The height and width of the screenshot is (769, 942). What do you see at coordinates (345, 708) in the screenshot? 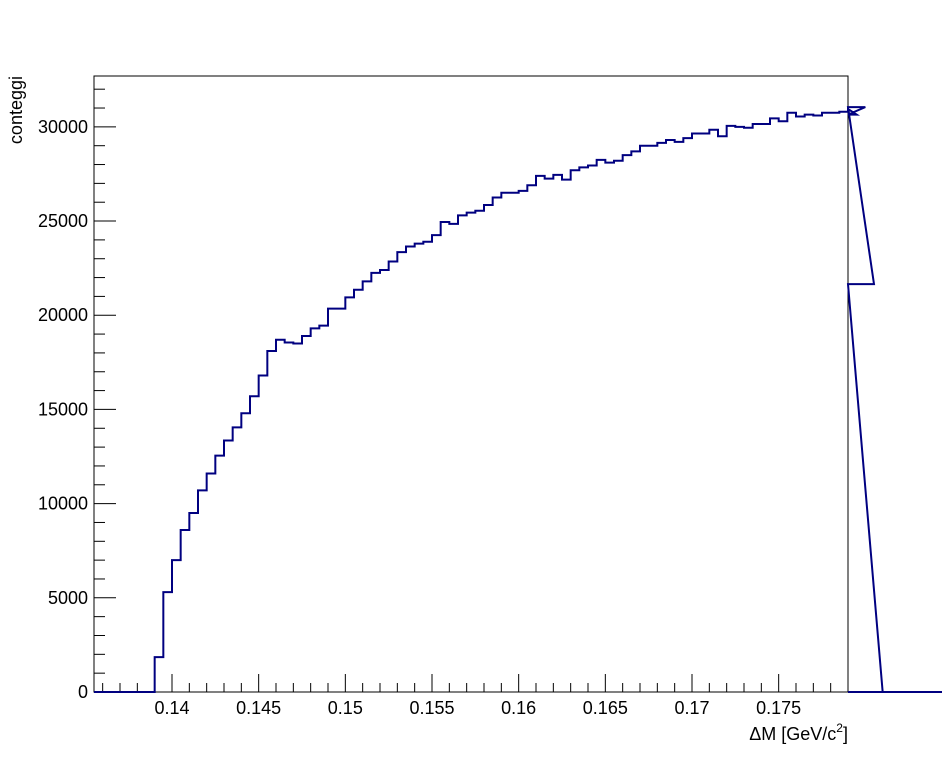
I see `x-tick-label: 0.15` at bounding box center [345, 708].